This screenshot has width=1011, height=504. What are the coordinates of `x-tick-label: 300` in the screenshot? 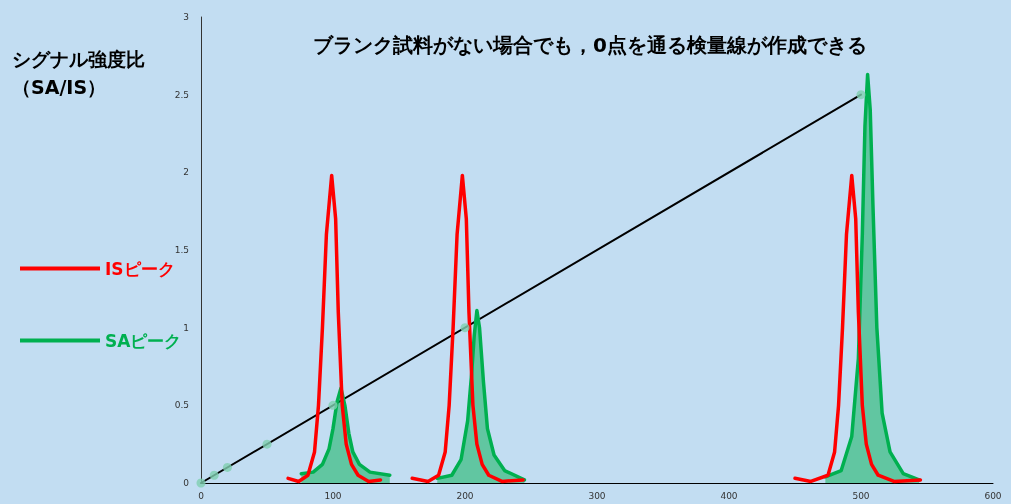 It's located at (597, 495).